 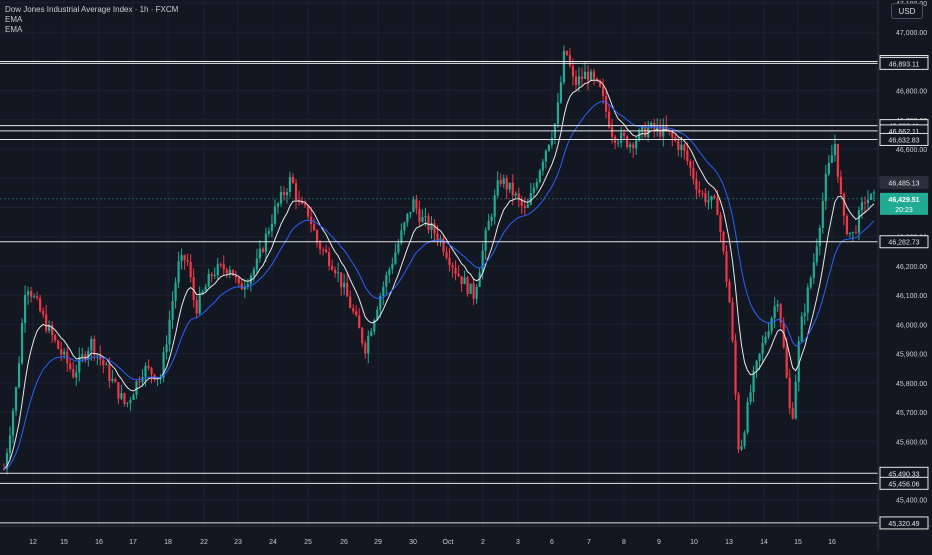 What do you see at coordinates (14, 29) in the screenshot?
I see `ema-indicator-2: EMA` at bounding box center [14, 29].